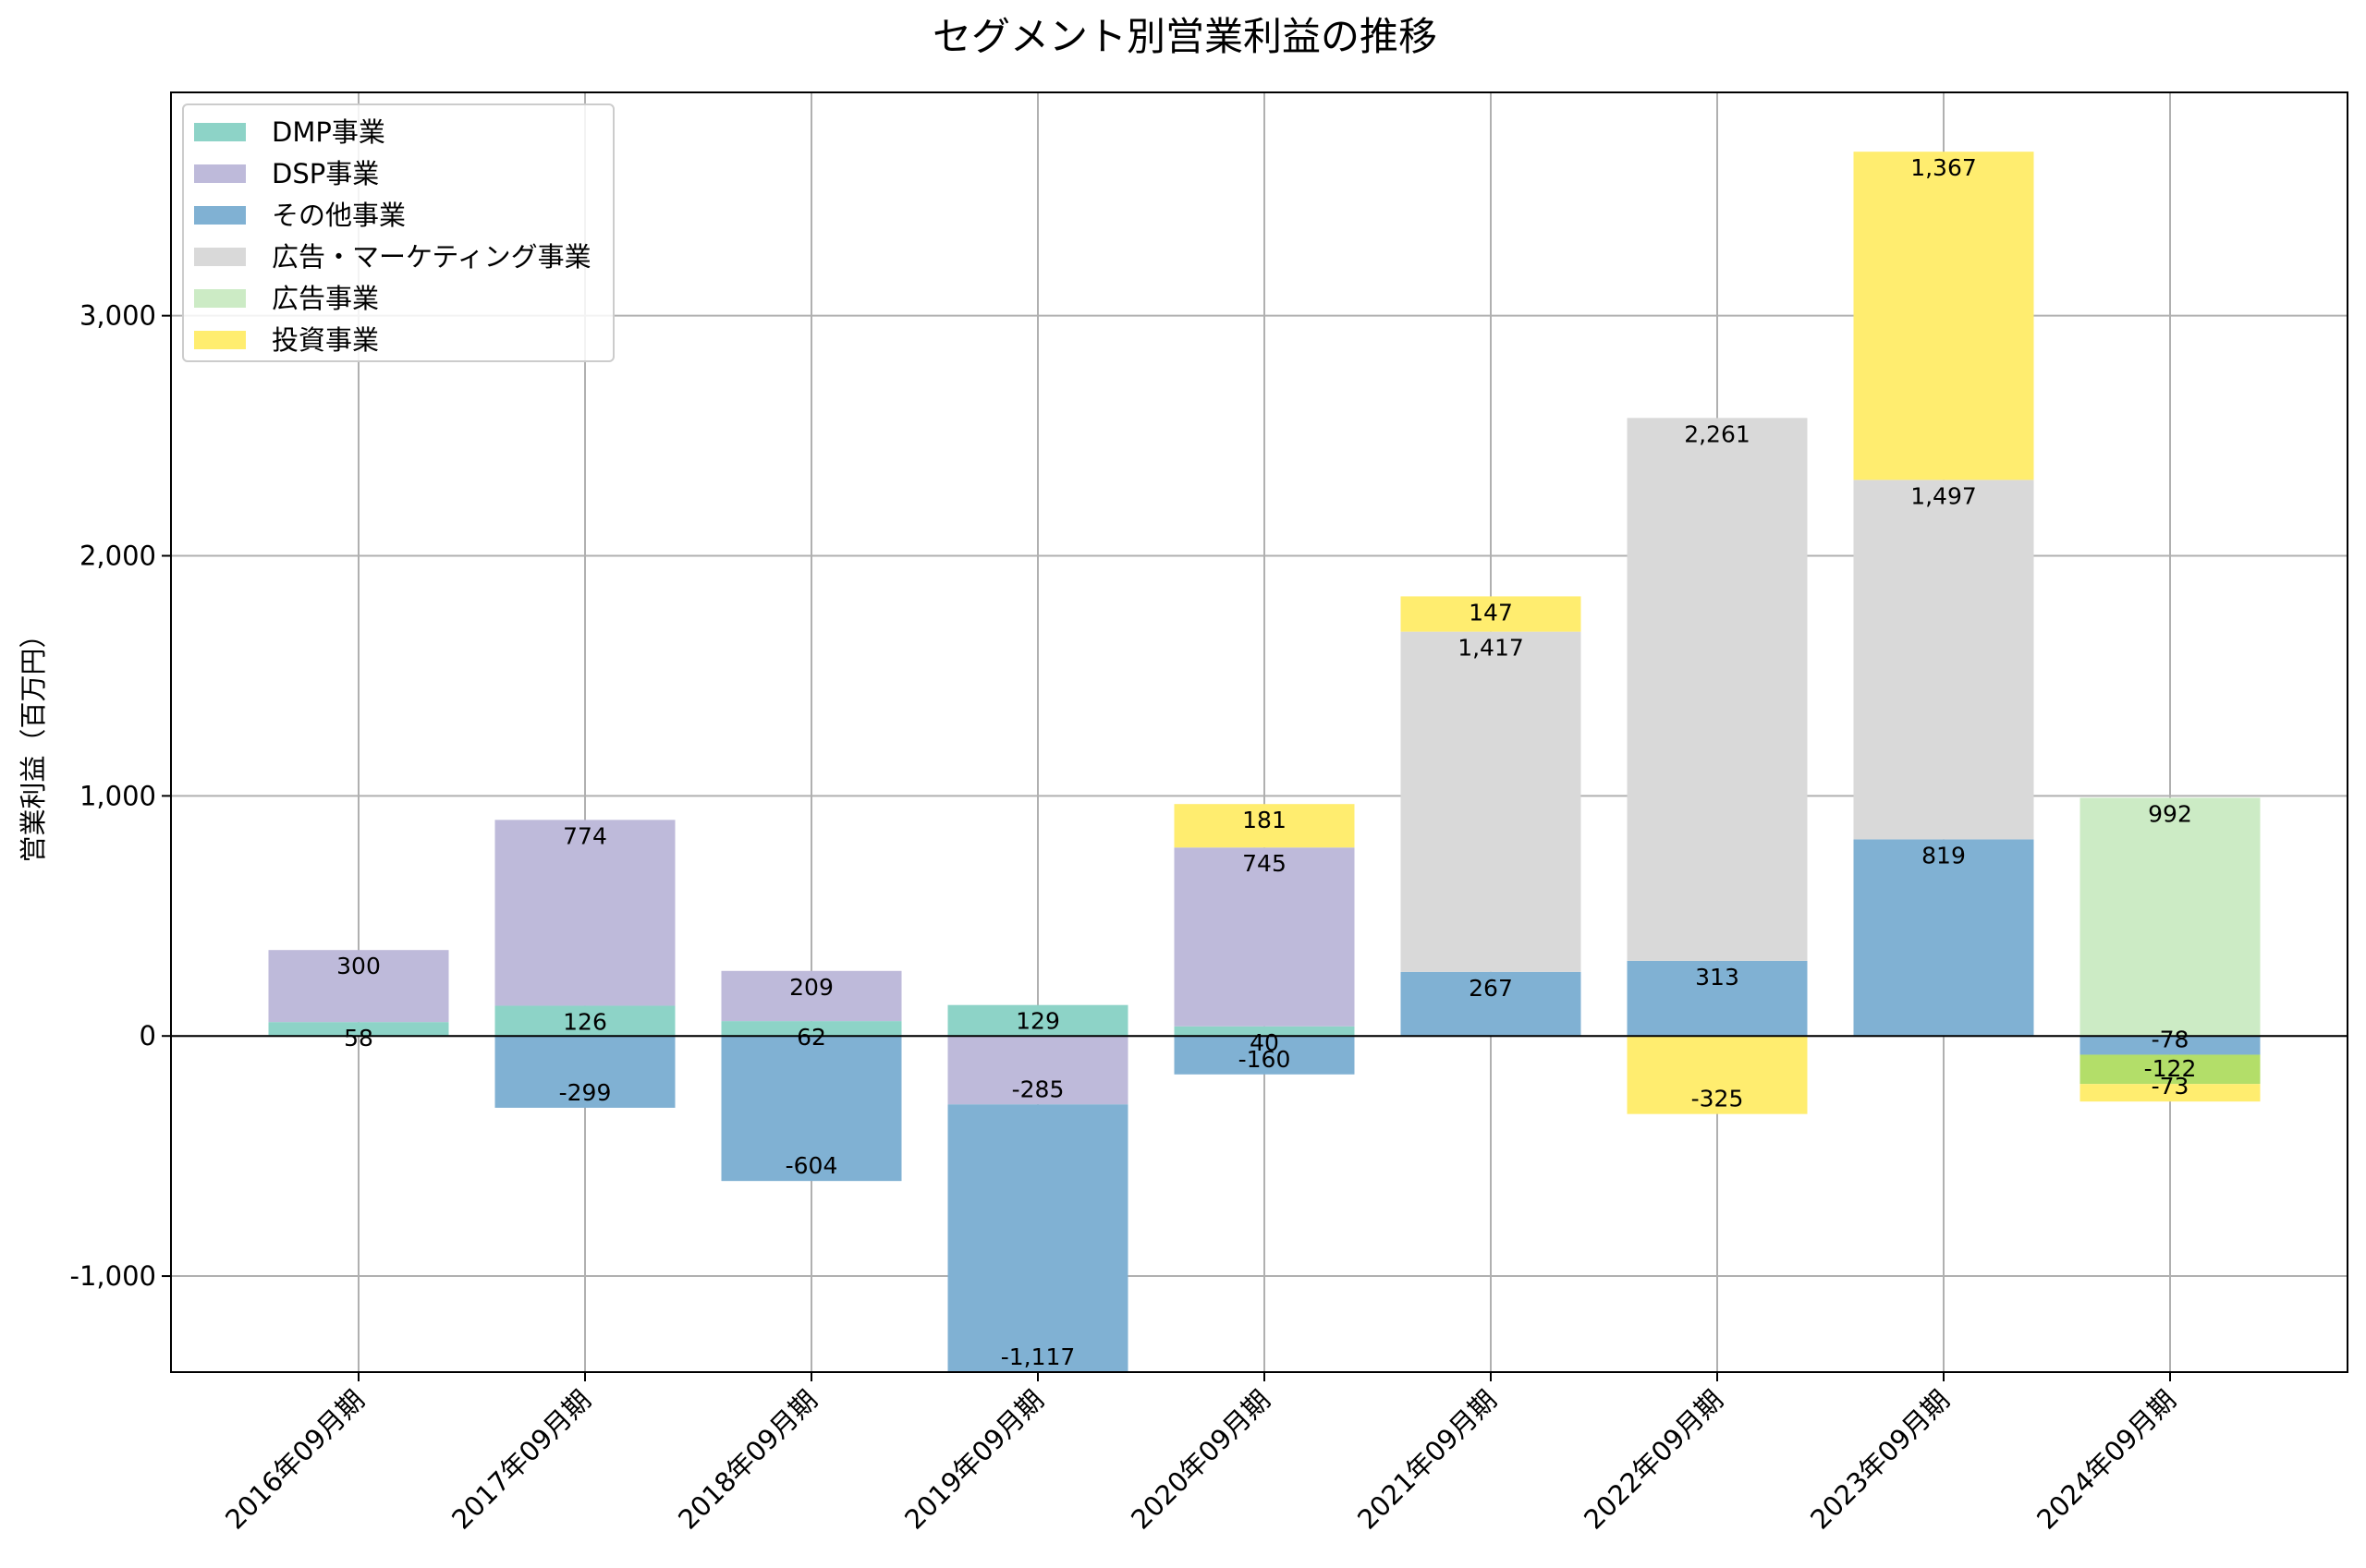 This screenshot has height=1568, width=2366. Describe the element at coordinates (1039, 1356) in the screenshot. I see `data-label: -1,117` at that location.